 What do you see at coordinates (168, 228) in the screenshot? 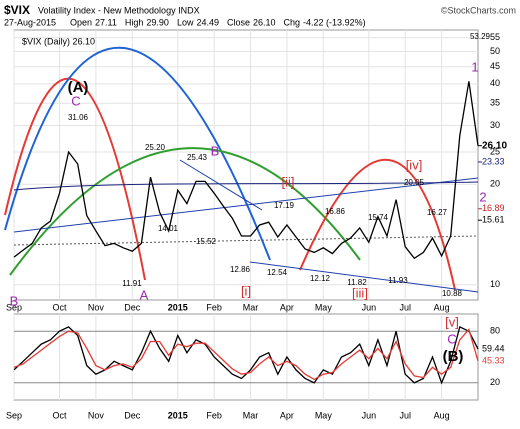
I see `annotation: 14.01` at bounding box center [168, 228].